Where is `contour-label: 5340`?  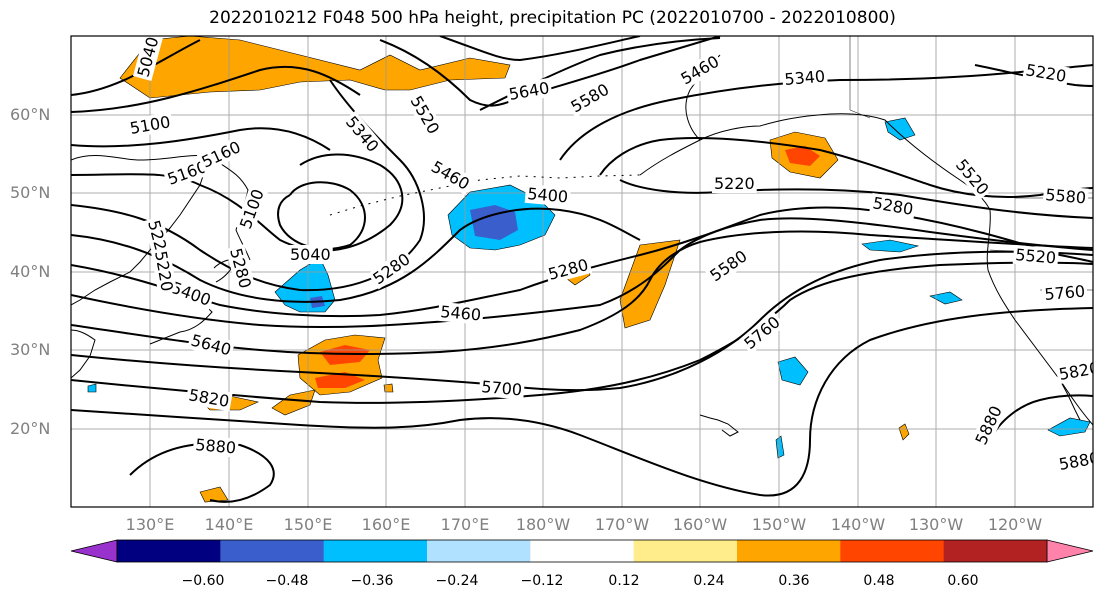 contour-label: 5340 is located at coordinates (805, 78).